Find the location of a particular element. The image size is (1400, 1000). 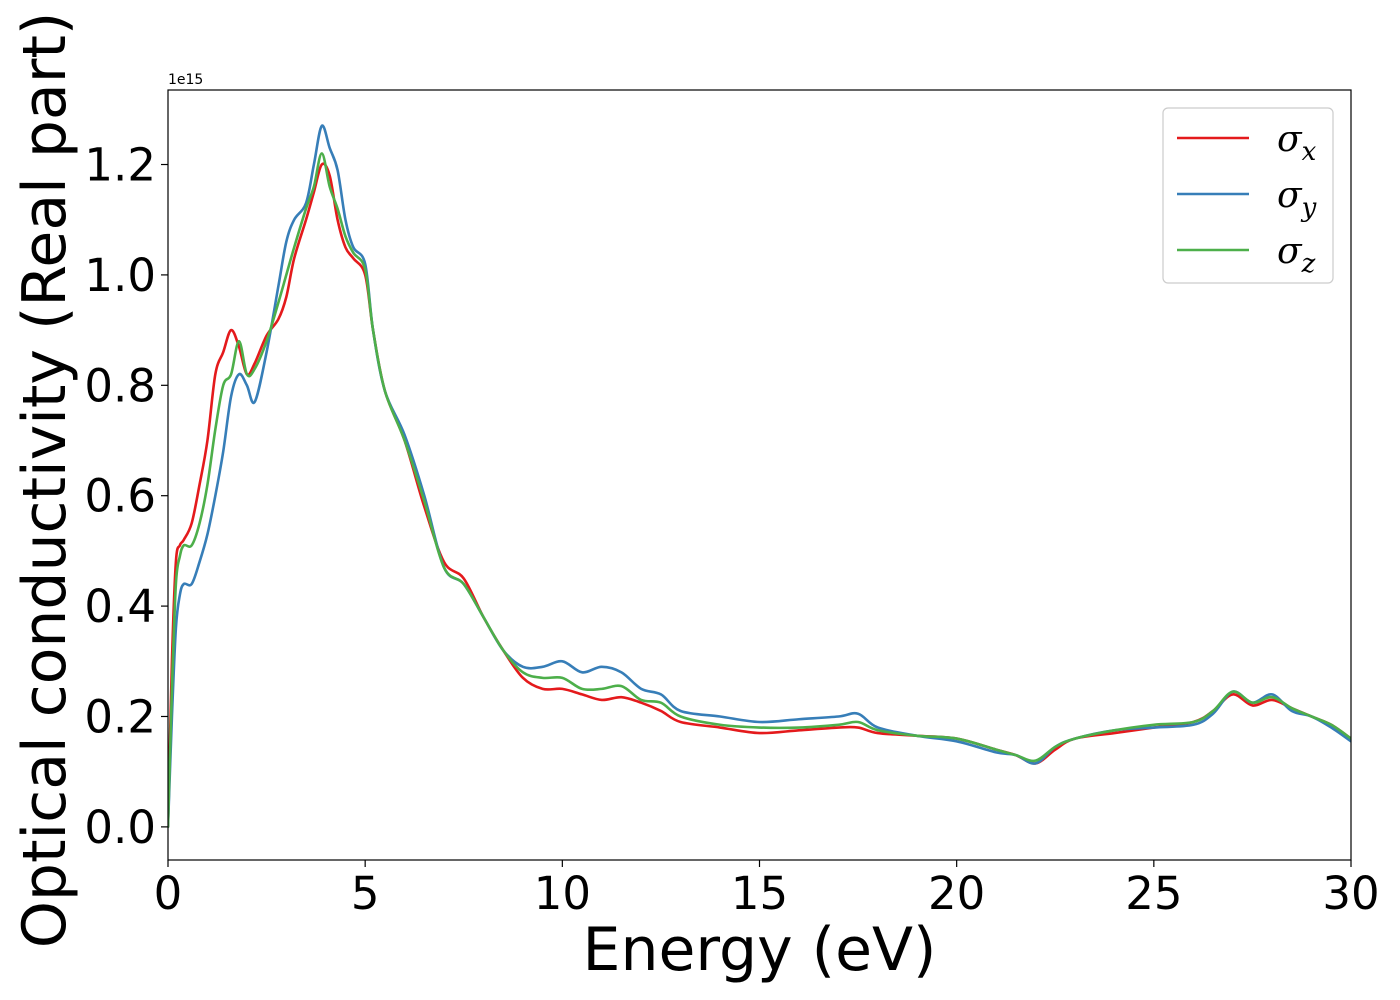

x-tick-label: 5 is located at coordinates (365, 893).